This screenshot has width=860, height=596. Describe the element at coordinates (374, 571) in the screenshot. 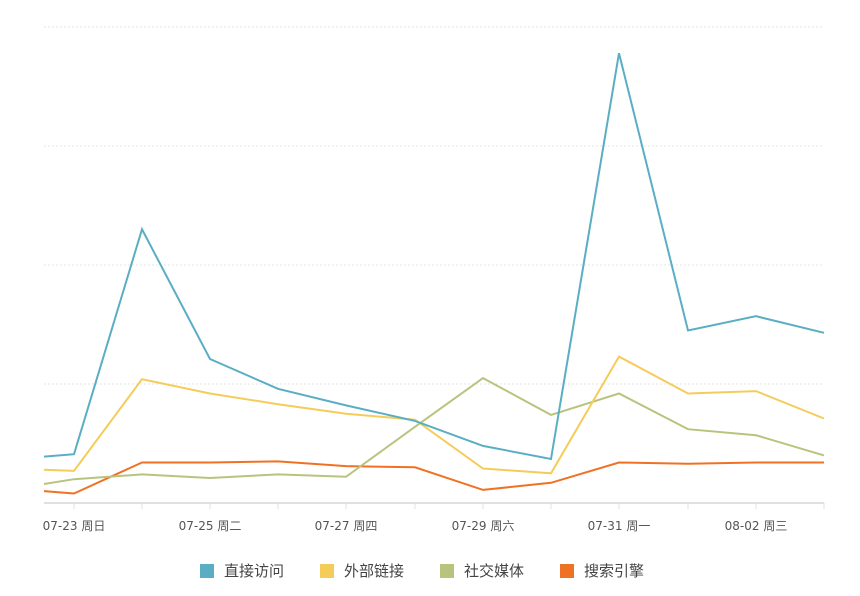

I see `legend-label: 外部链接` at that location.